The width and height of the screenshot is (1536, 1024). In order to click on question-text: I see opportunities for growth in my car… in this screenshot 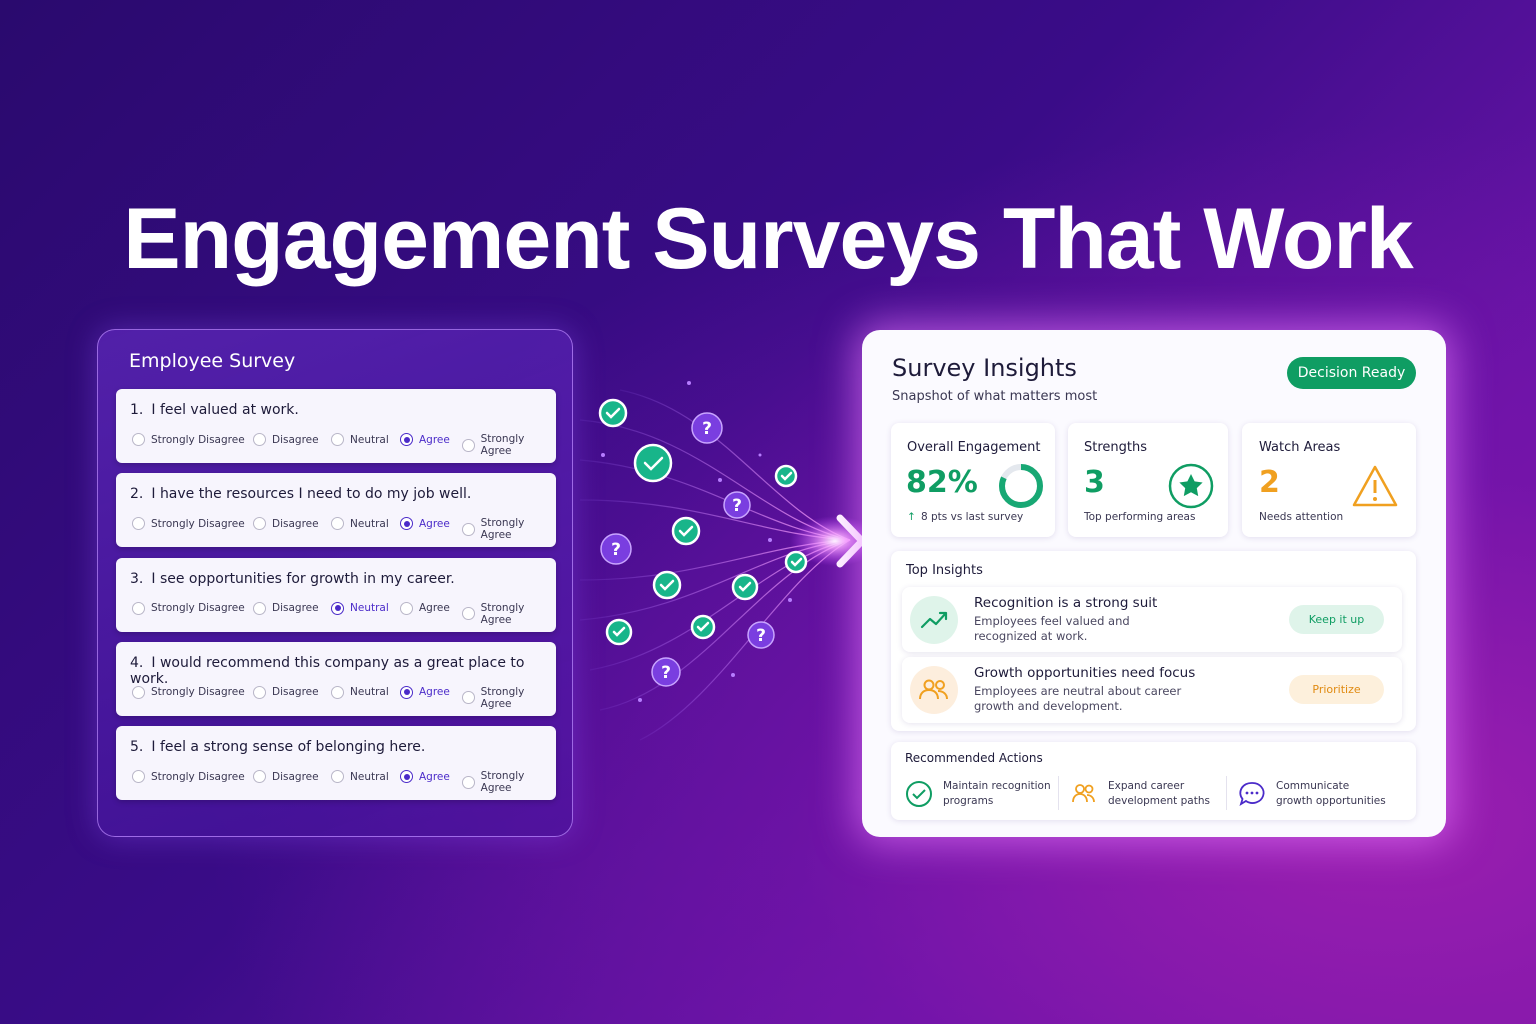, I will do `click(303, 578)`.